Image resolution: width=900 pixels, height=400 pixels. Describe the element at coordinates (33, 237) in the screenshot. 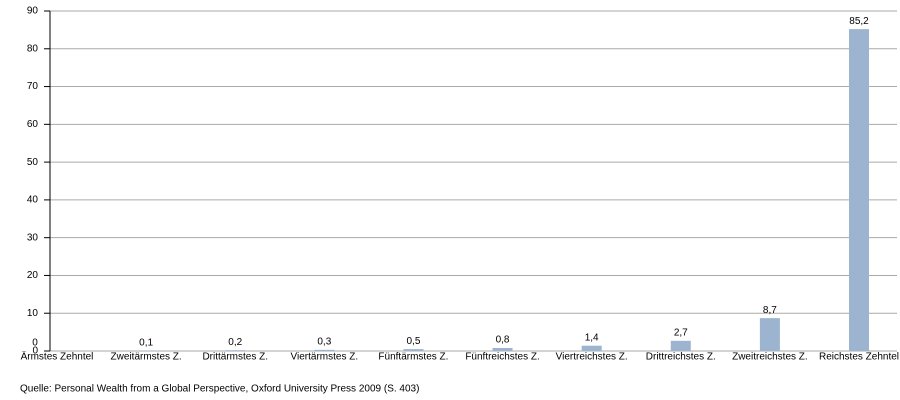

I see `y-tick-label: 30` at that location.